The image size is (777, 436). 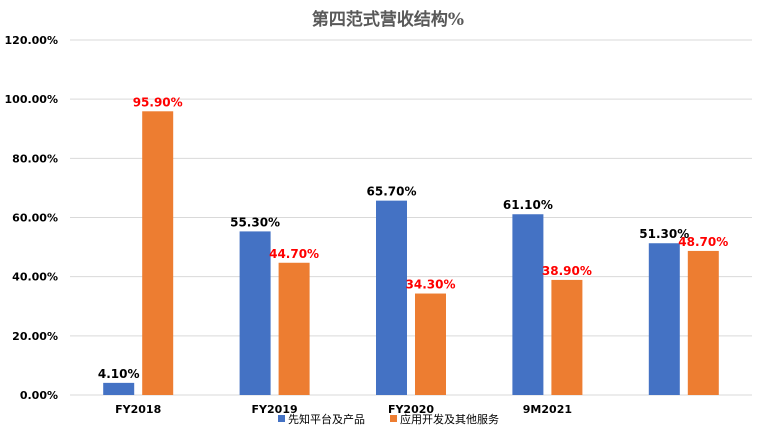 I want to click on legend-label: 应用开发及其他服务, so click(x=449, y=419).